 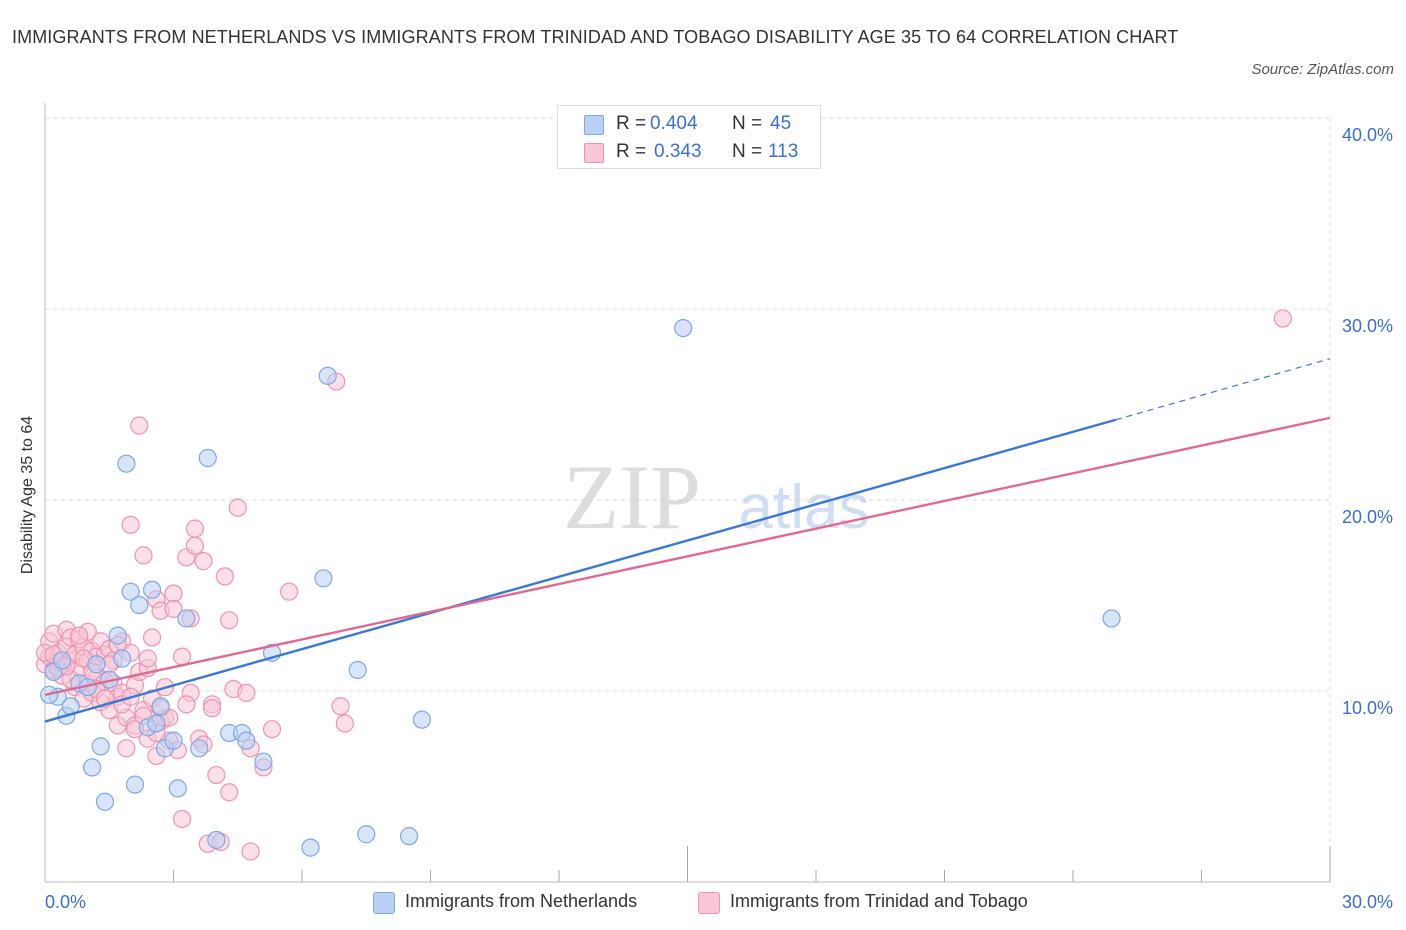 What do you see at coordinates (1367, 326) in the screenshot?
I see `y-tick-label: 30.0%` at bounding box center [1367, 326].